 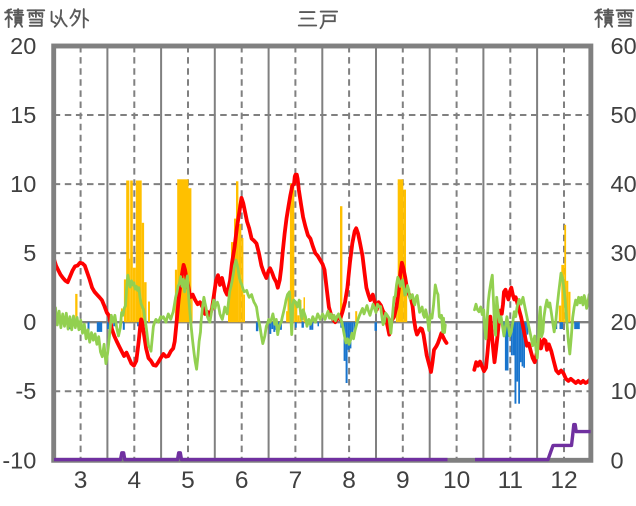 What do you see at coordinates (242, 480) in the screenshot?
I see `svg-text: 6` at bounding box center [242, 480].